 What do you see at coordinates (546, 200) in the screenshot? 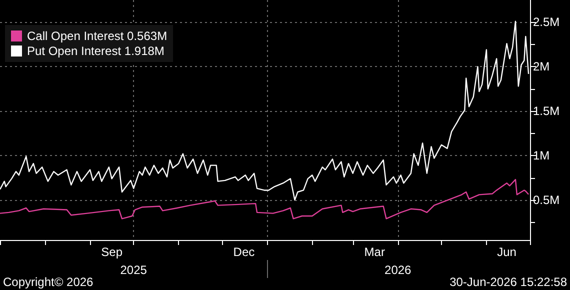
I see `y-tick-label: 0.5M` at bounding box center [546, 200].